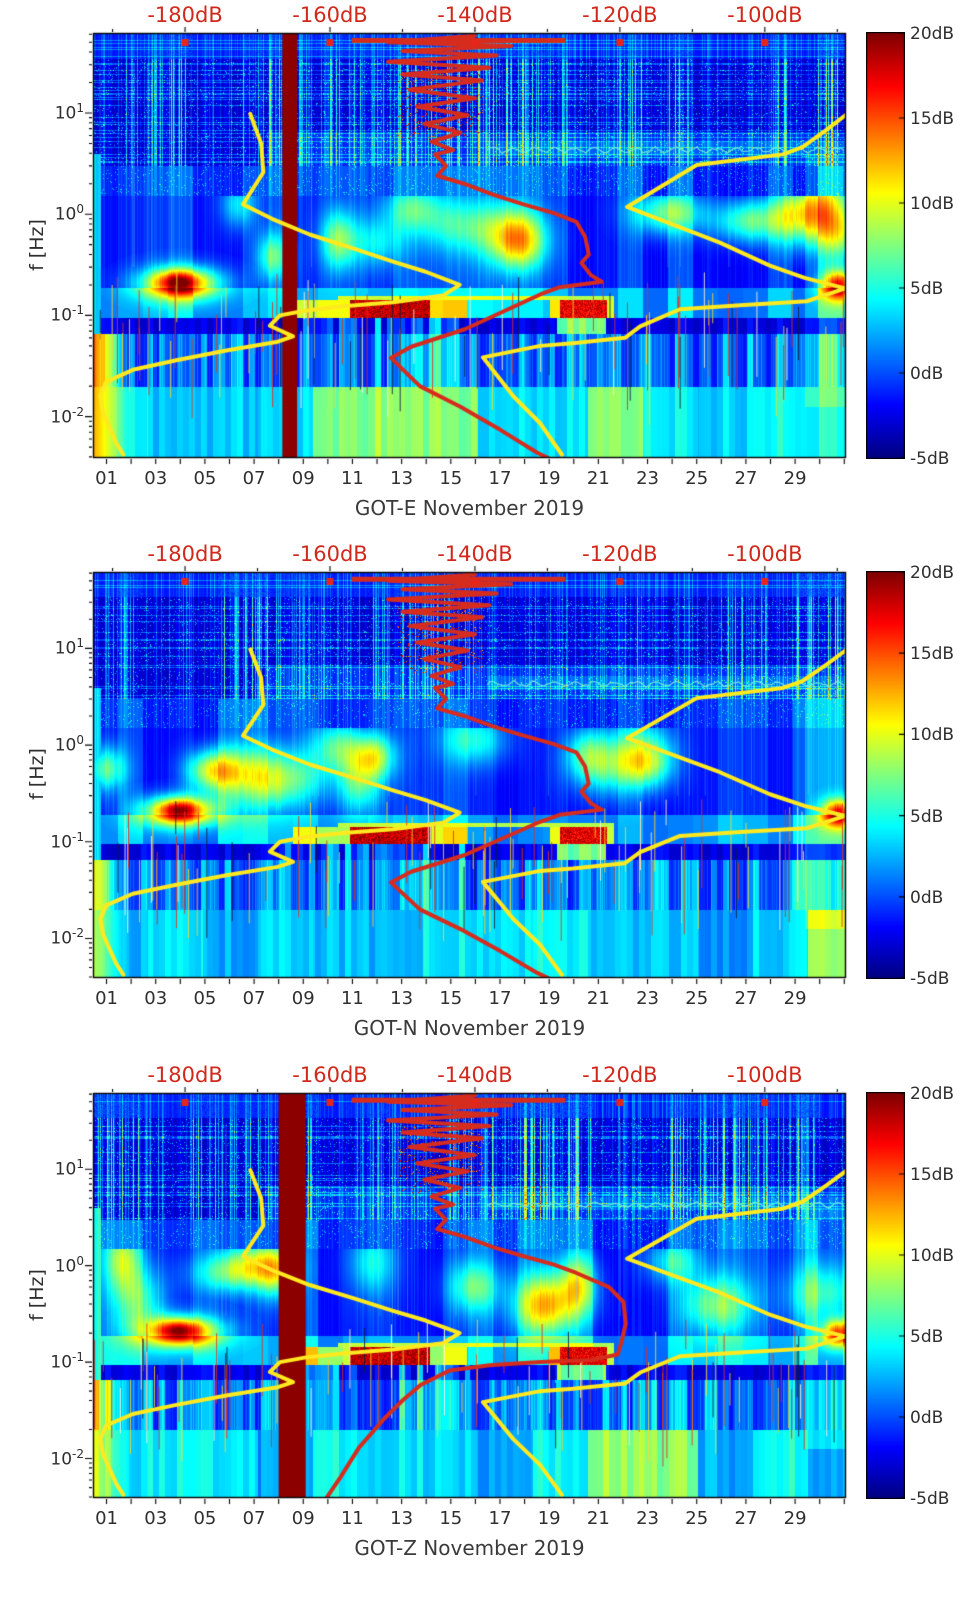 This screenshot has height=1599, width=962. What do you see at coordinates (469, 1028) in the screenshot?
I see `chart-title-got-n: GOT-N November 2019` at bounding box center [469, 1028].